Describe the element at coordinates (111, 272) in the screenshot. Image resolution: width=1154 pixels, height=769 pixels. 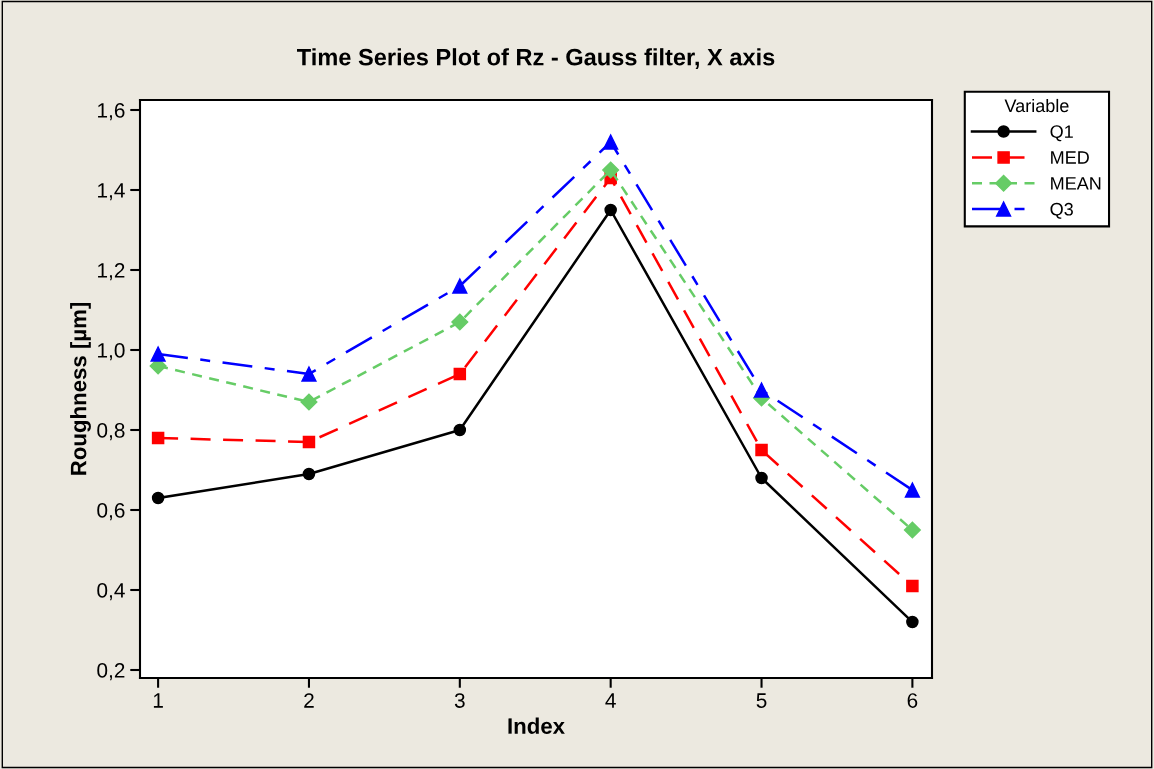
I see `y-tick-label: 1,2` at that location.